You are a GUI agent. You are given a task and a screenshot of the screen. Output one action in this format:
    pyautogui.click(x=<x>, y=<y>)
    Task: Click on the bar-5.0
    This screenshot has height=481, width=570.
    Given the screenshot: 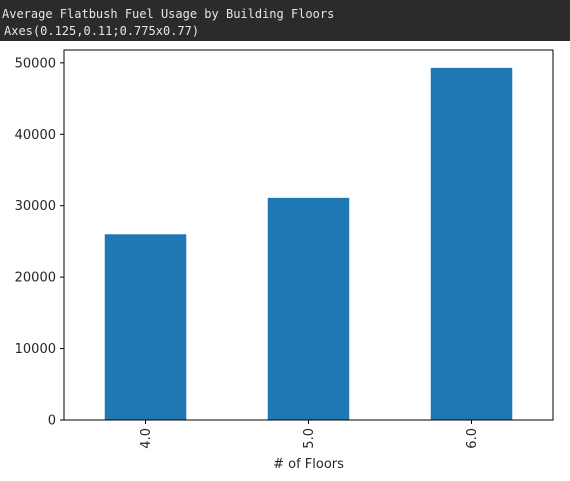 What is the action you would take?
    pyautogui.click(x=308, y=308)
    